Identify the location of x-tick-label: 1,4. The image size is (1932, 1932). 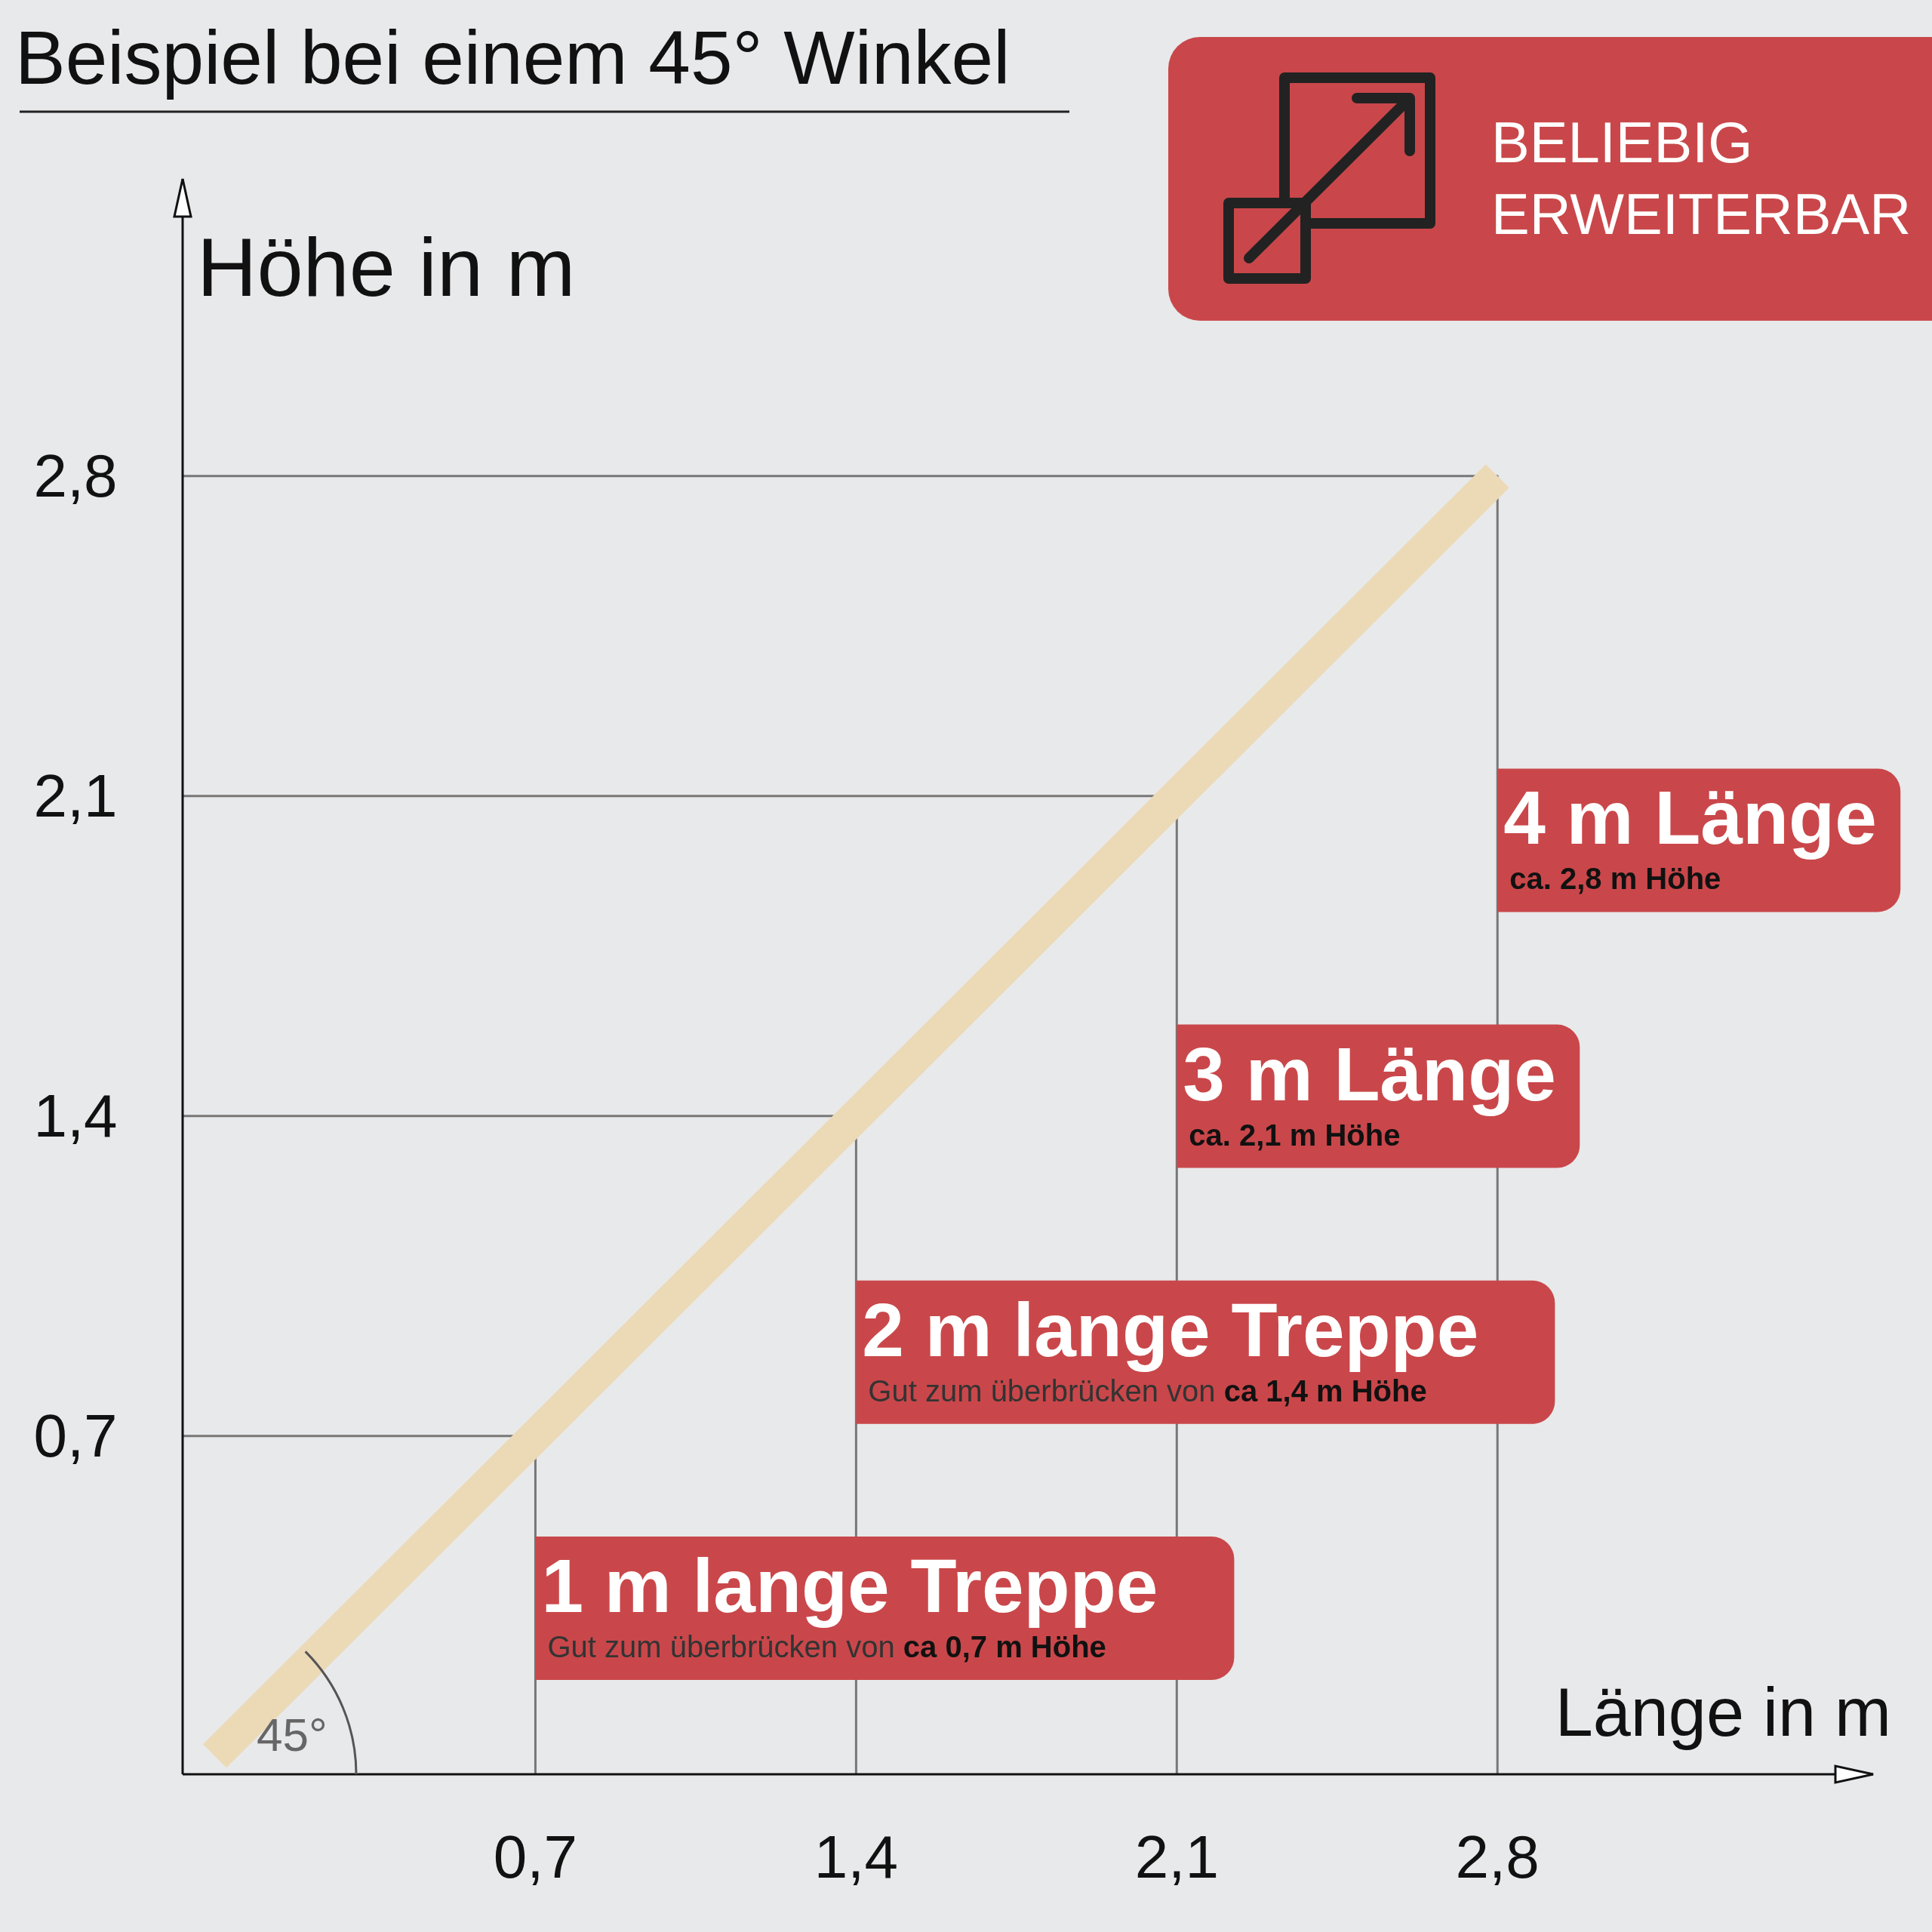
(856, 1856).